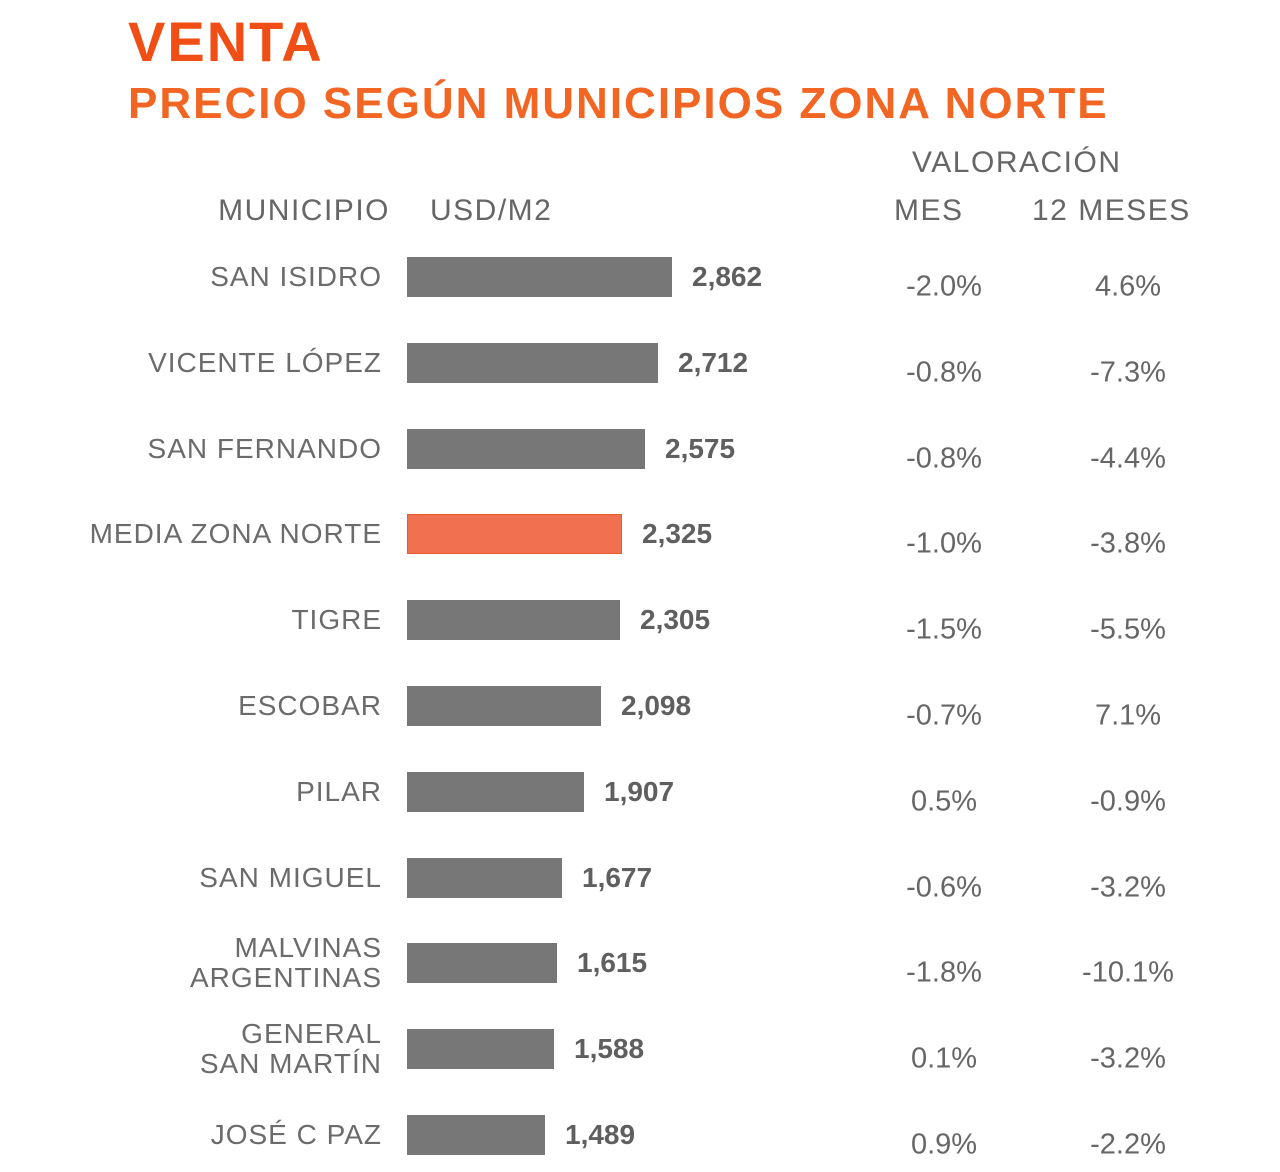  What do you see at coordinates (1111, 210) in the screenshot?
I see `header-12-meses: 12 MESES` at bounding box center [1111, 210].